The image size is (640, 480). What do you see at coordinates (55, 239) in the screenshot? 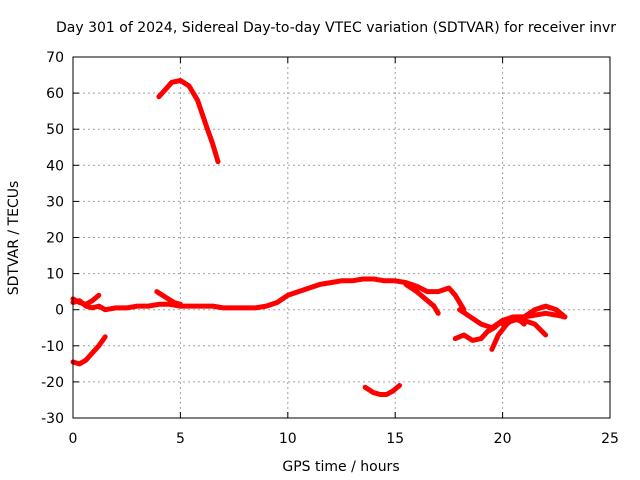
I see `y-tick-label: 20` at bounding box center [55, 239].